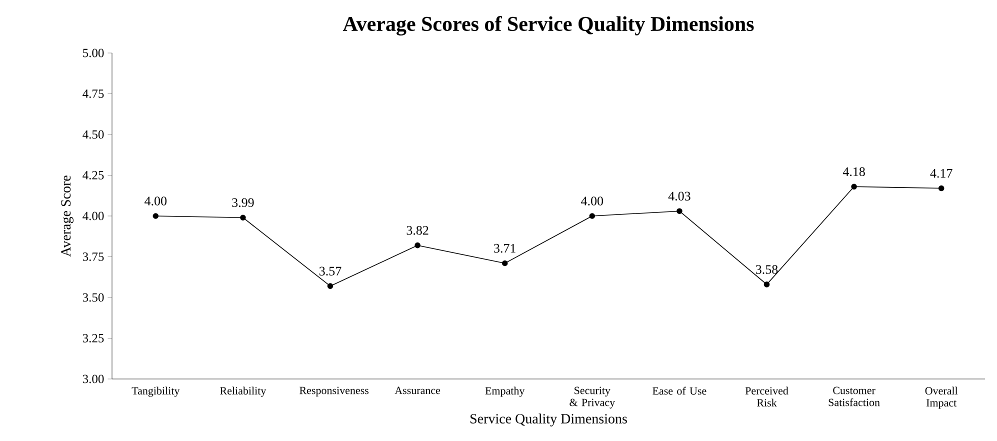  What do you see at coordinates (767, 269) in the screenshot?
I see `data-label: 3.58` at bounding box center [767, 269].